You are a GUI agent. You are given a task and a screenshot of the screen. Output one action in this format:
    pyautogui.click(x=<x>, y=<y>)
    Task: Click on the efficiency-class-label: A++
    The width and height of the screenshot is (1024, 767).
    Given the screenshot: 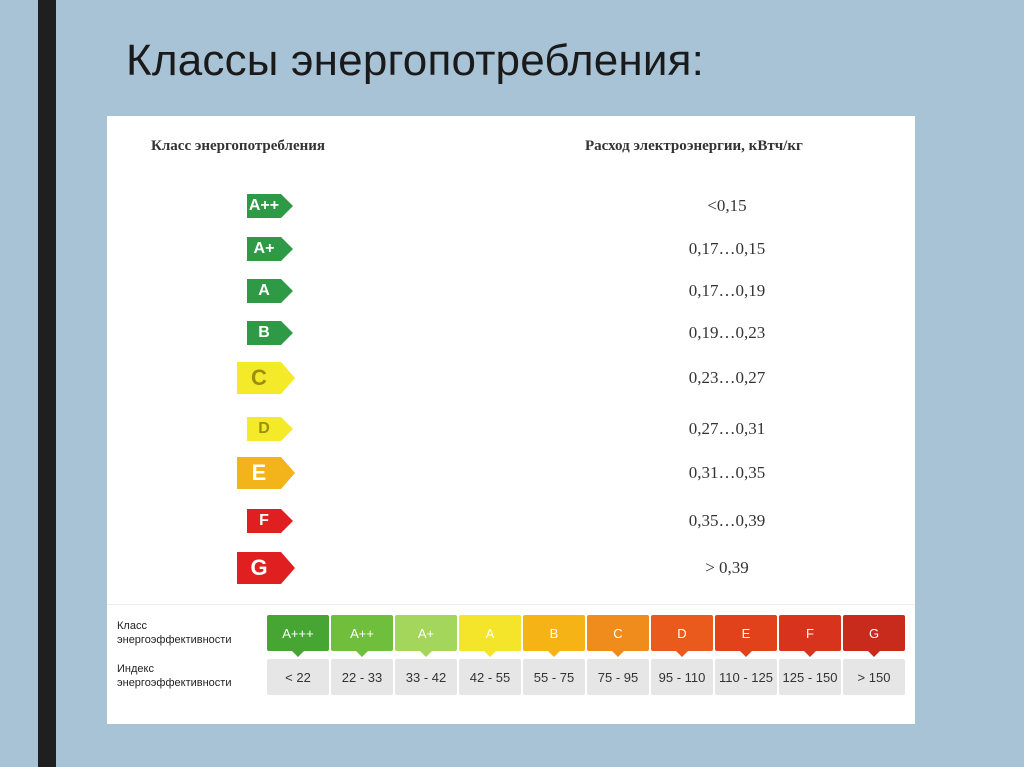 What is the action you would take?
    pyautogui.click(x=362, y=633)
    